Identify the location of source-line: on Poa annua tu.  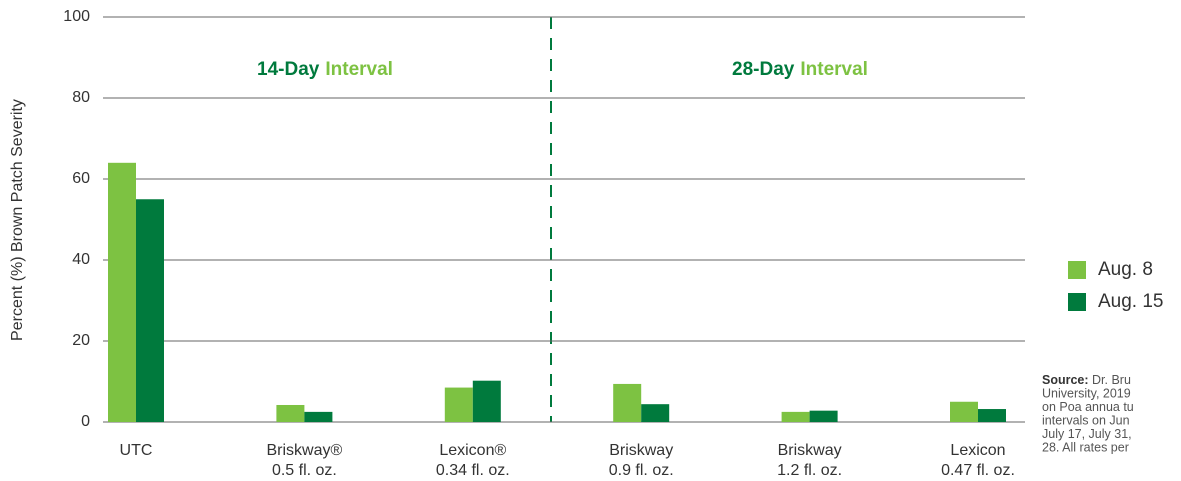
(1088, 407).